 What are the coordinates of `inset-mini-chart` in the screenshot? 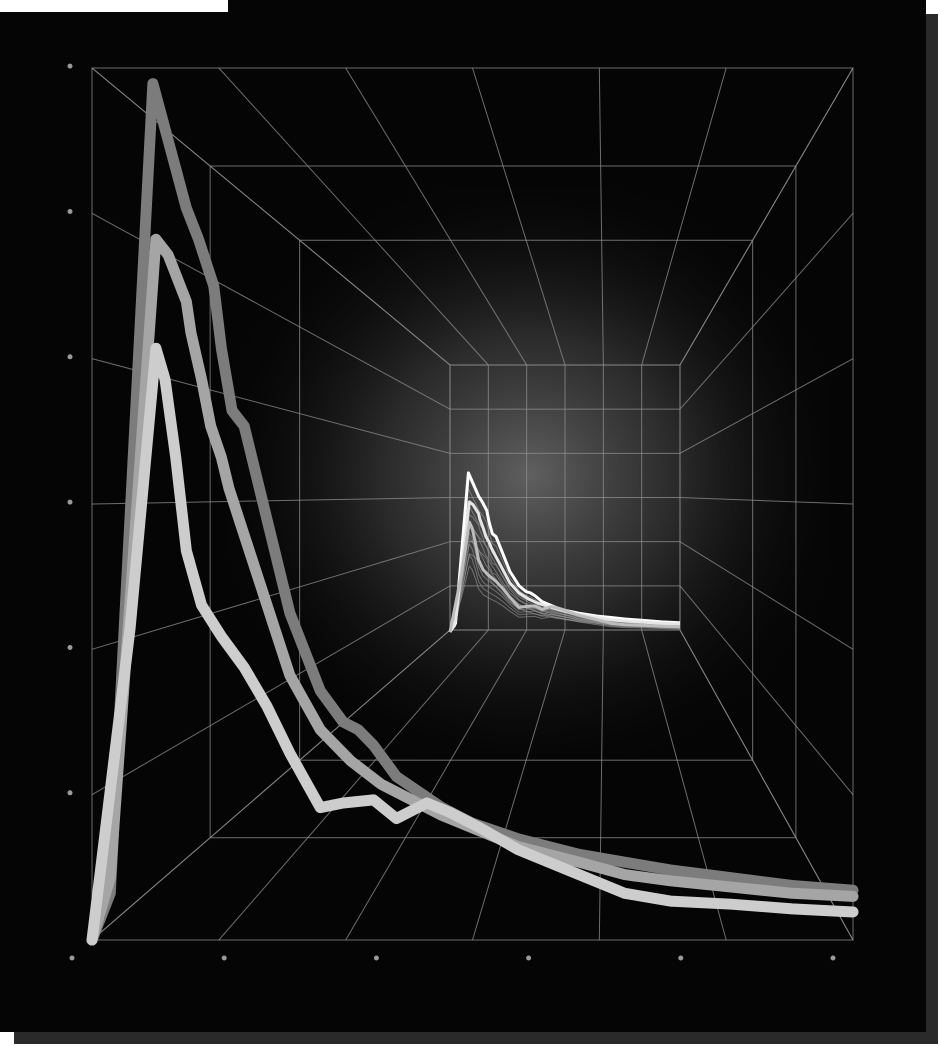 It's located at (564, 552).